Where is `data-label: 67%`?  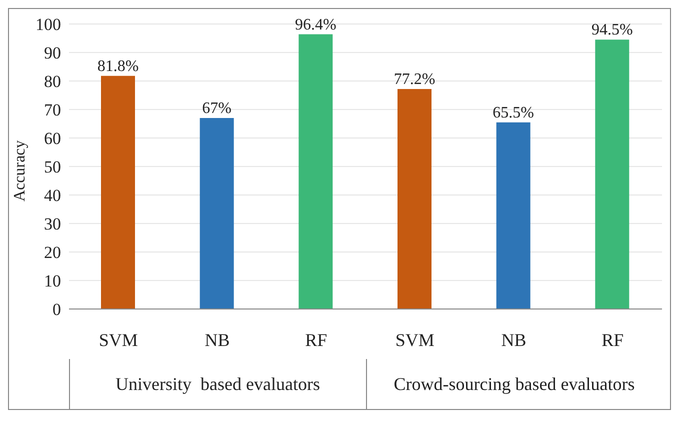 data-label: 67% is located at coordinates (217, 109).